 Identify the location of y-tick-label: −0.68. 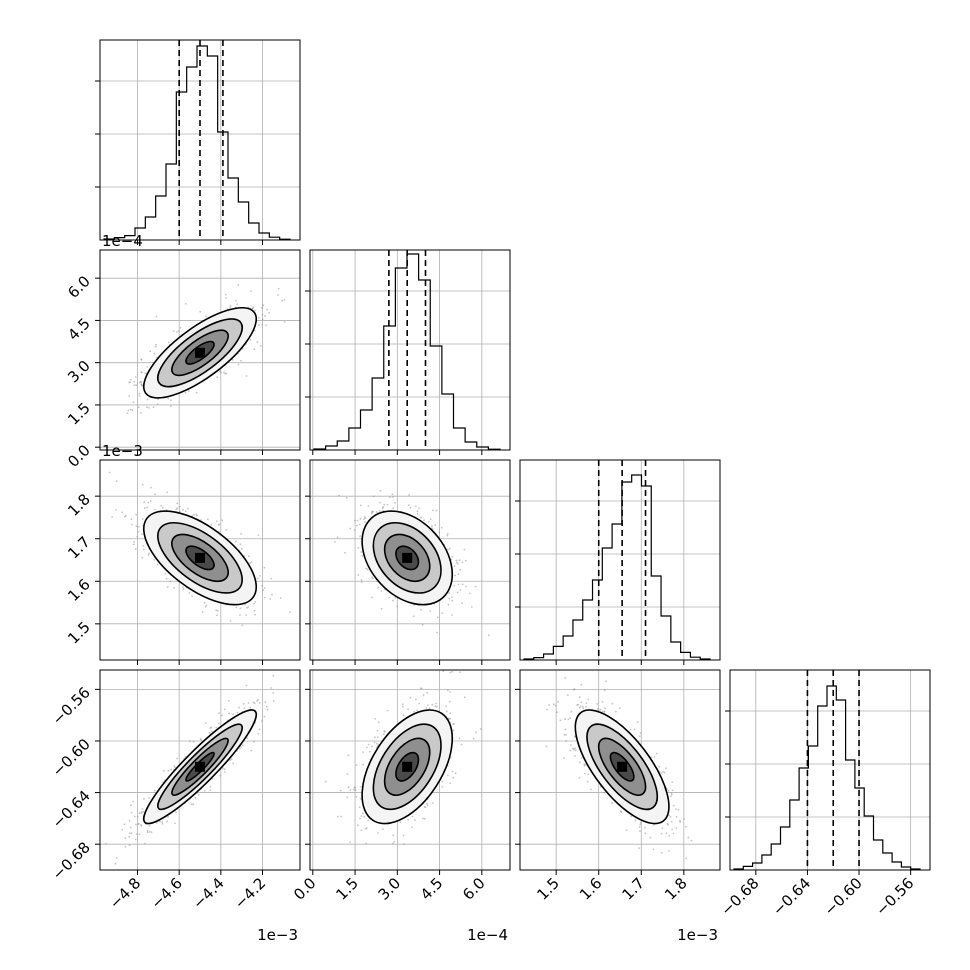
(71, 860).